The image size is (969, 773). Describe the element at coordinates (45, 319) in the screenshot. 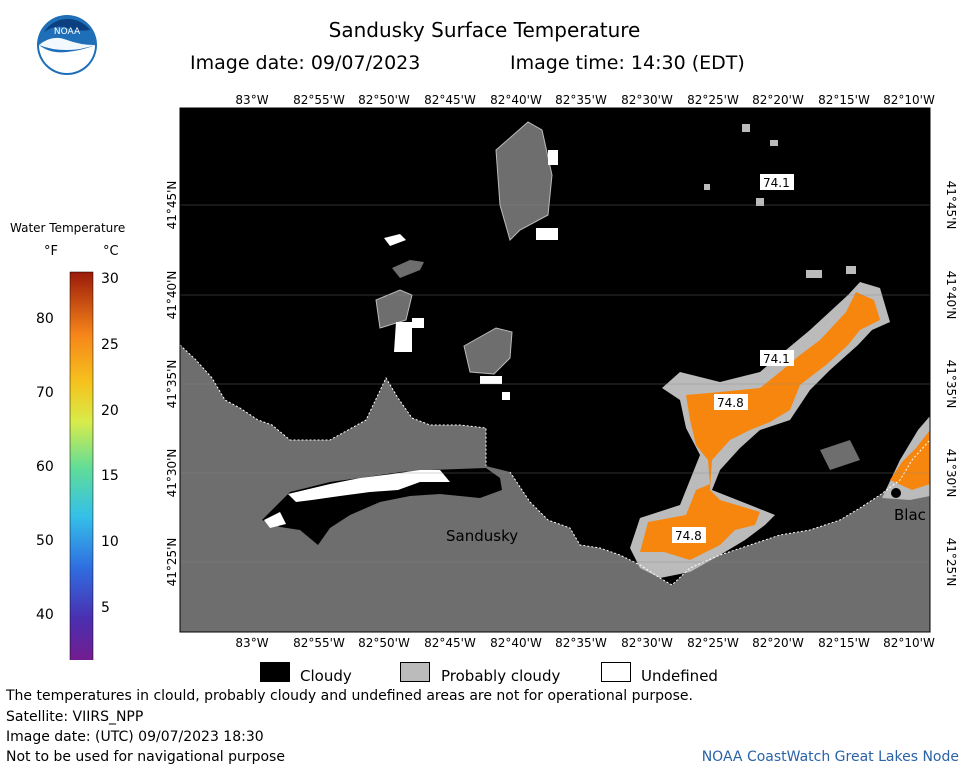

I see `f-tick-80: 80` at that location.